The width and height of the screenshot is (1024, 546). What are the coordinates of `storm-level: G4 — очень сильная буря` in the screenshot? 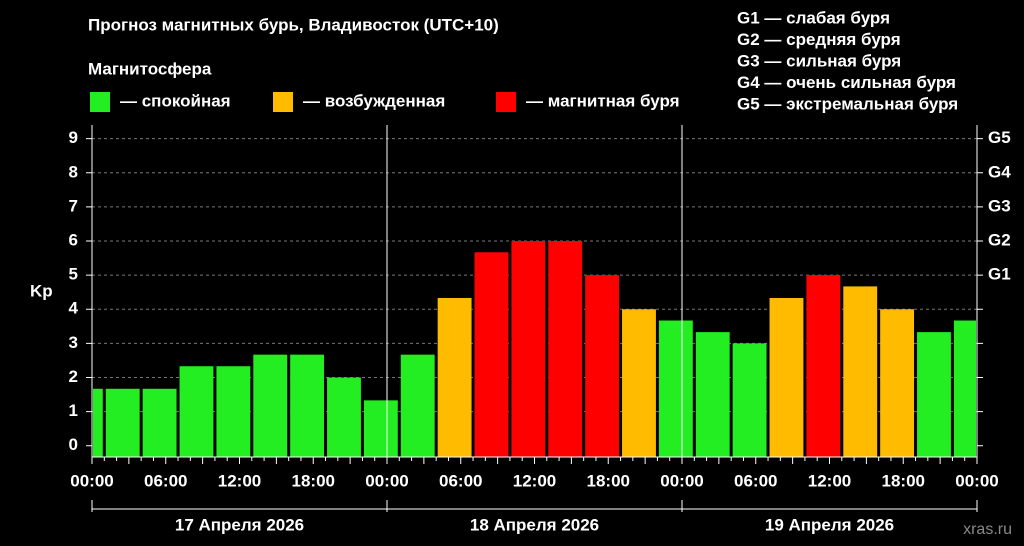 It's located at (846, 82).